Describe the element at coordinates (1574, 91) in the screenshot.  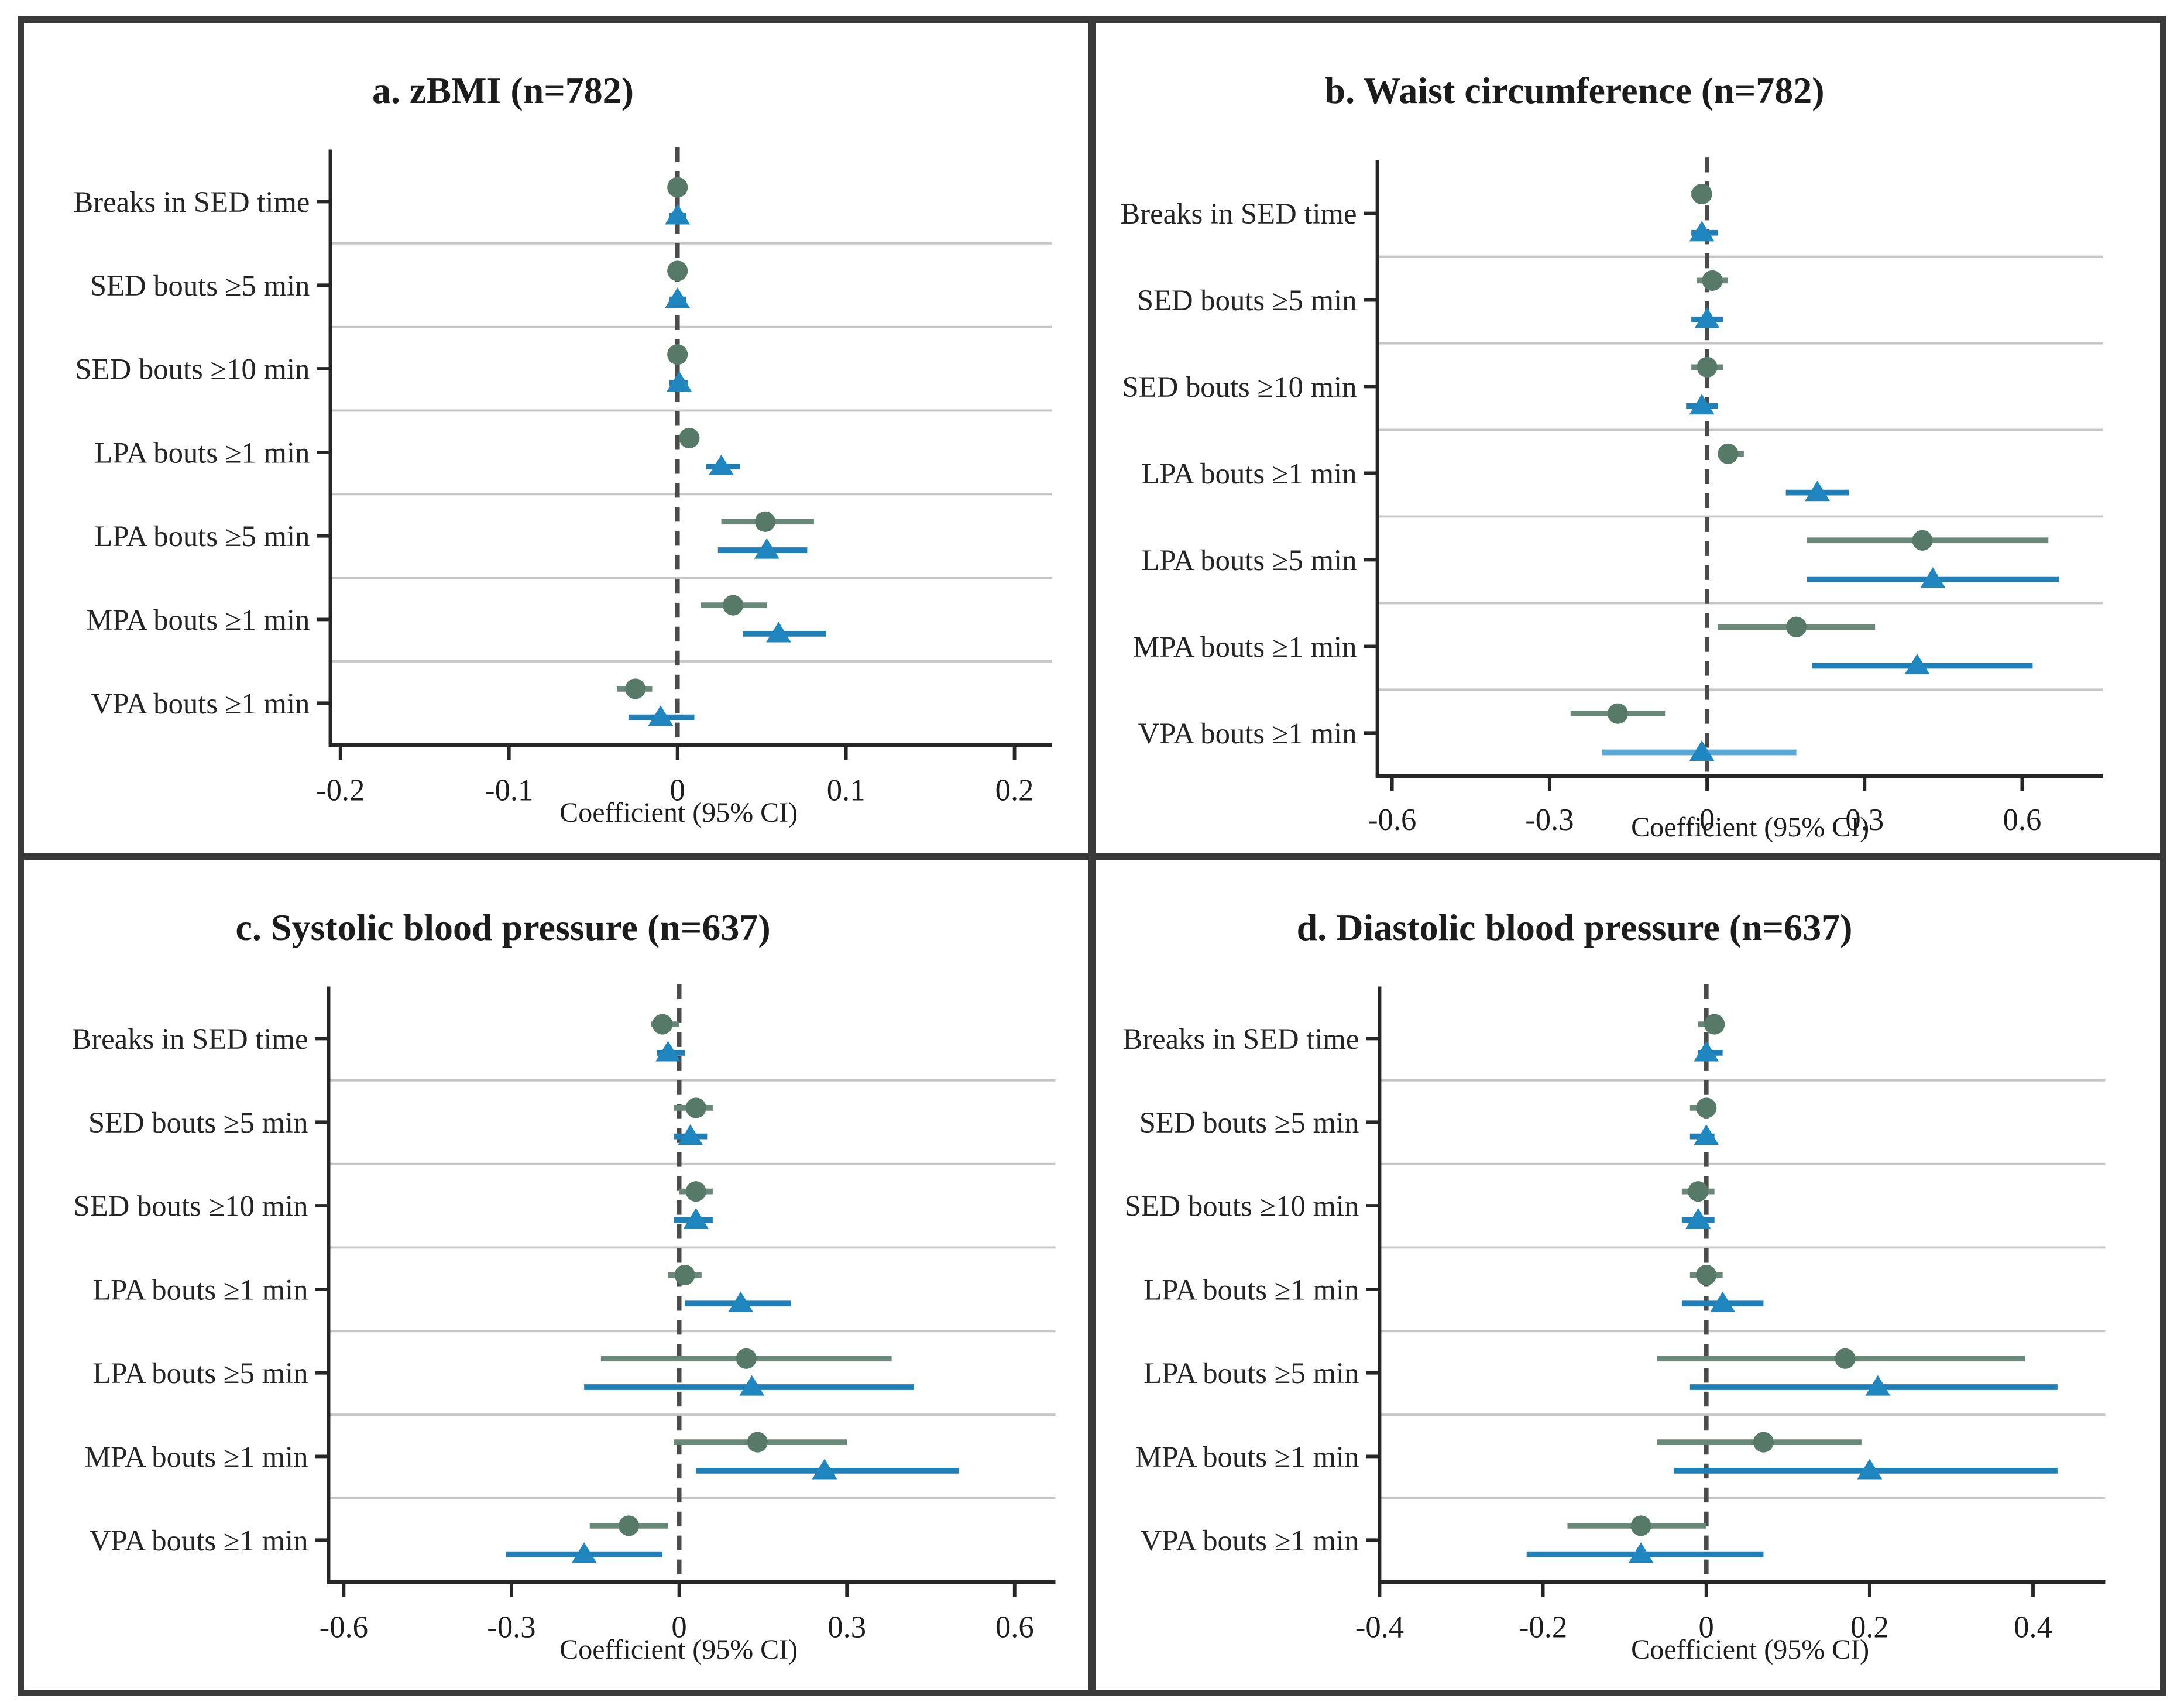
I see `panel-waist-title: b. Waist circumference (n=782)` at that location.